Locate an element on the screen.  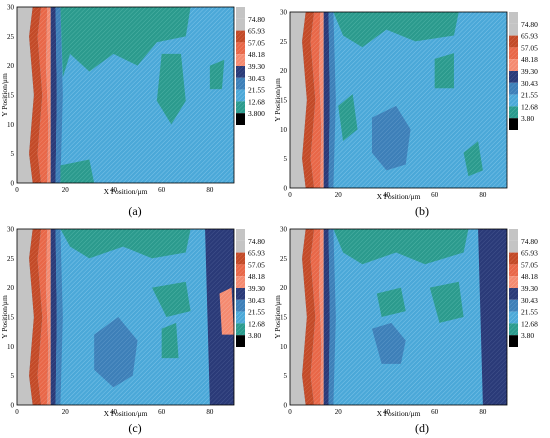
panel-caption: (b) is located at coordinates (422, 211).